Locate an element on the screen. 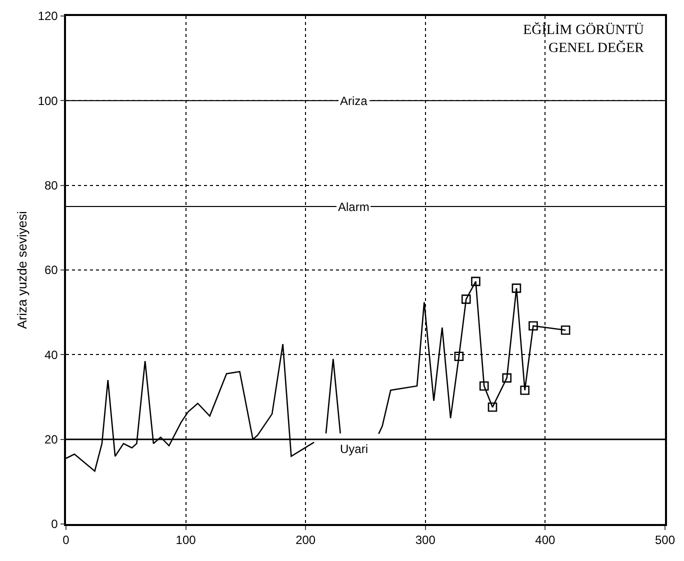 This screenshot has width=684, height=561. x-tick-label: 0 is located at coordinates (66, 540).